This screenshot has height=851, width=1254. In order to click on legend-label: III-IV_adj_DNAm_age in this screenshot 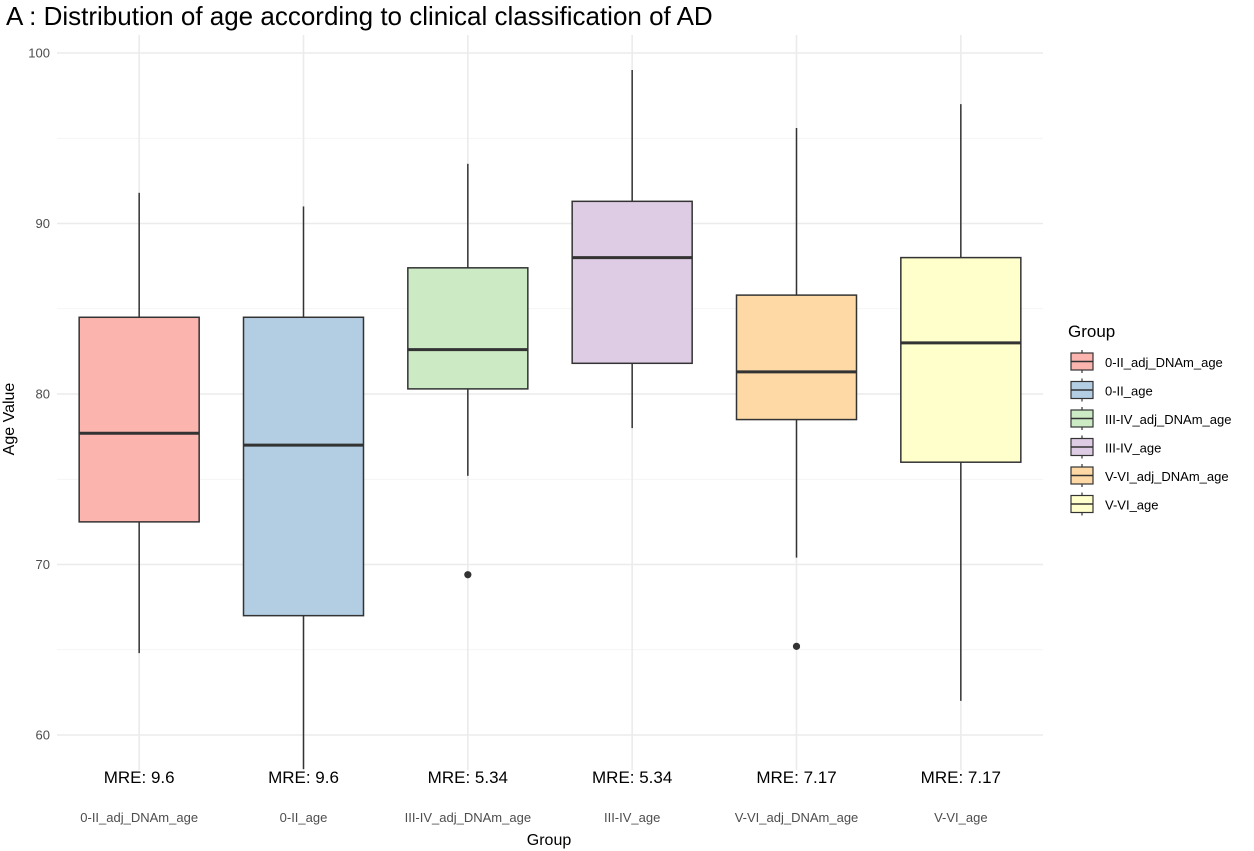, I will do `click(1168, 419)`.